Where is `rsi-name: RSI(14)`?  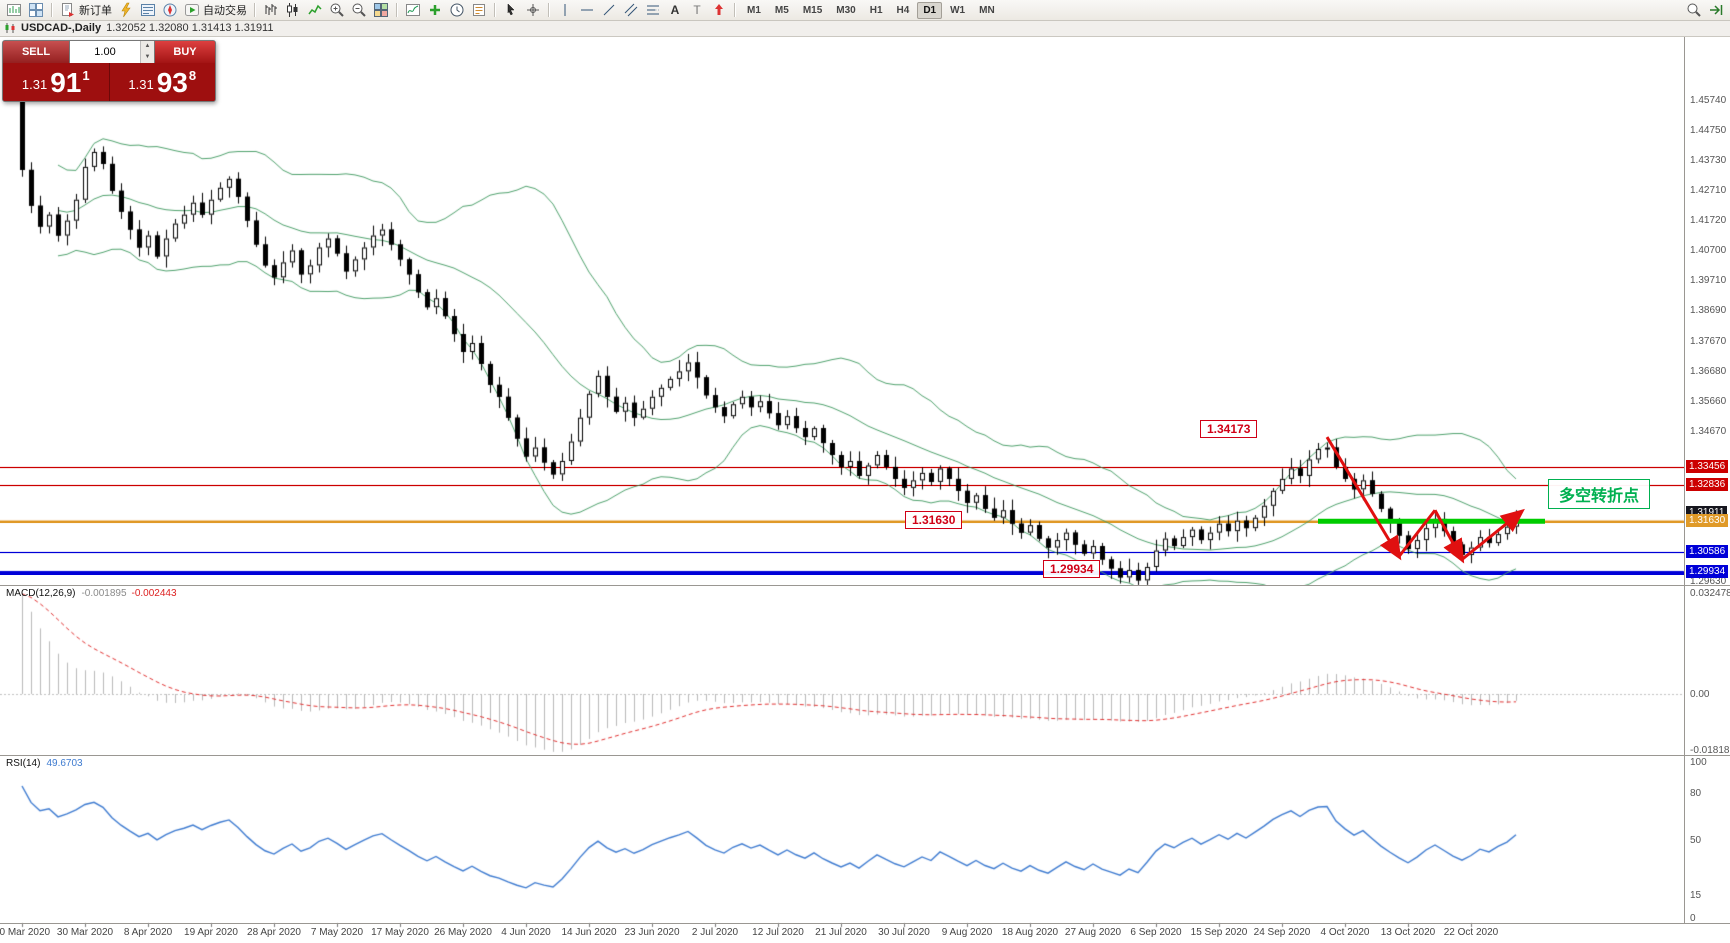
rsi-name: RSI(14) is located at coordinates (23, 763).